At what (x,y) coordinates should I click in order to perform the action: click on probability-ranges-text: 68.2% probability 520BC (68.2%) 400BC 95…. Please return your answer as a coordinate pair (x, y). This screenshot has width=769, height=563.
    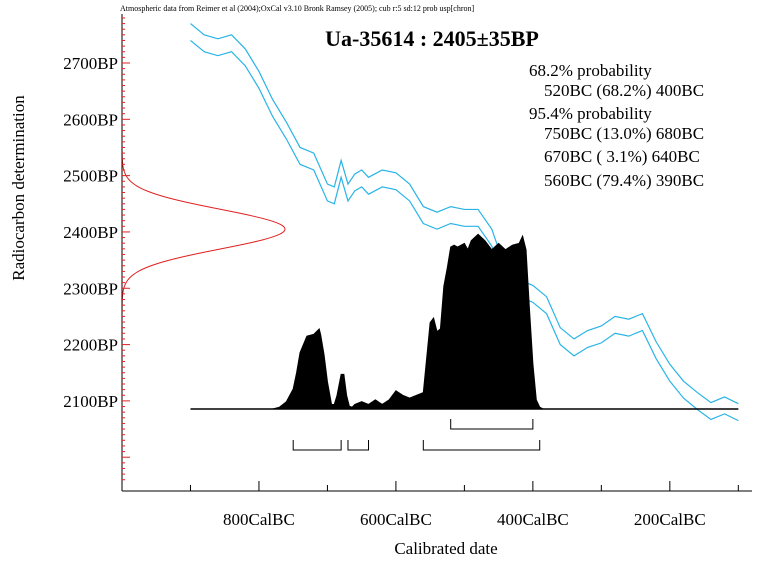
    Looking at the image, I should click on (616, 125).